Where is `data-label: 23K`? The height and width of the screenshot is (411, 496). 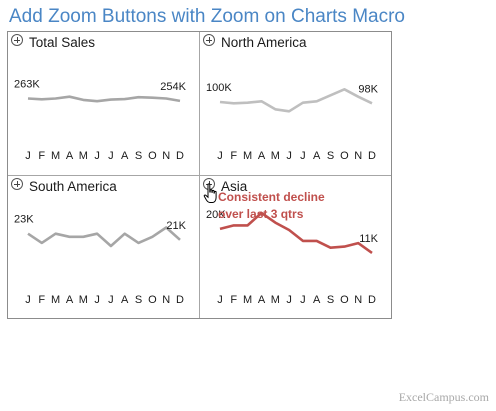
data-label: 23K is located at coordinates (24, 220).